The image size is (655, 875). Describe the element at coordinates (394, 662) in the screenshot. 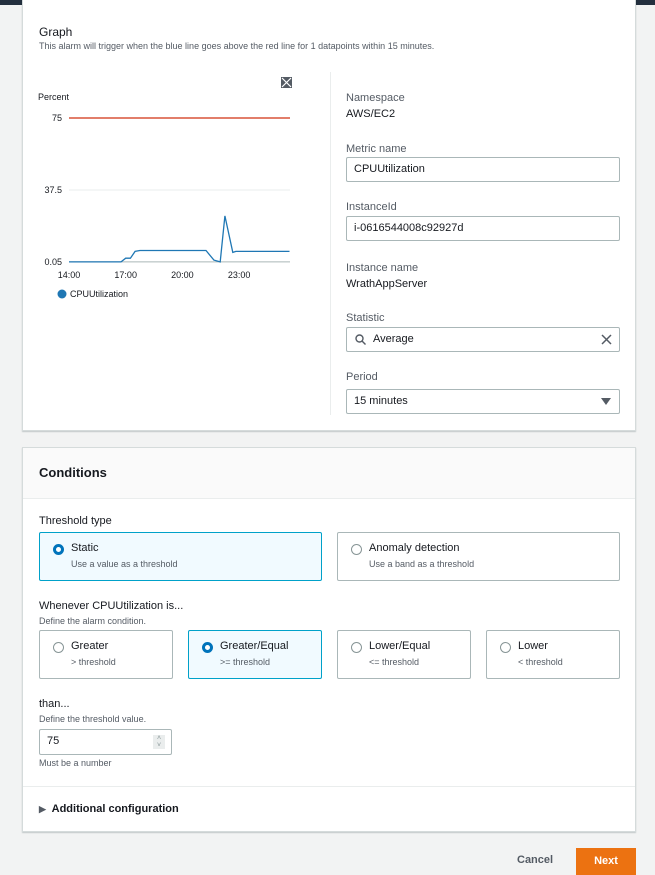

I see `option-description: <= threshold` at that location.